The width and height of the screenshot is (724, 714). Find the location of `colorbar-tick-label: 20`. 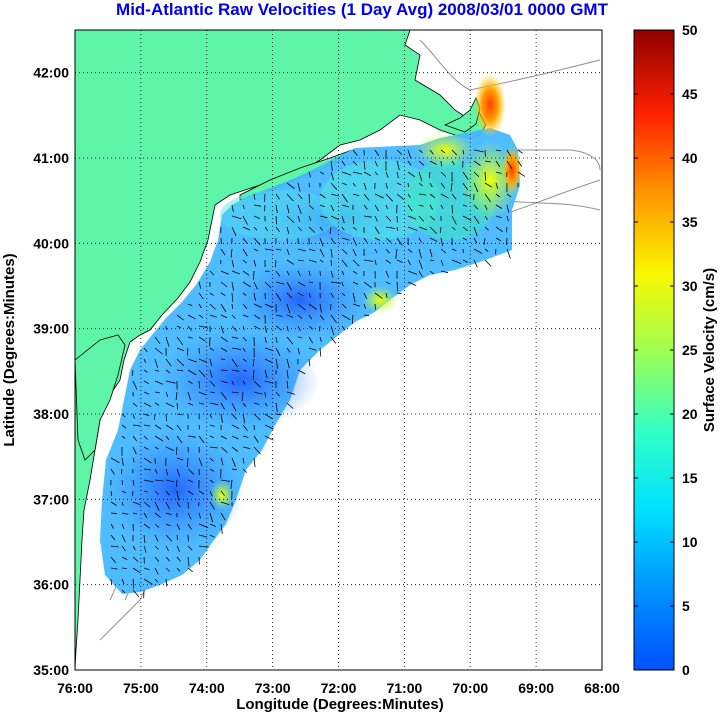

colorbar-tick-label: 20 is located at coordinates (690, 414).